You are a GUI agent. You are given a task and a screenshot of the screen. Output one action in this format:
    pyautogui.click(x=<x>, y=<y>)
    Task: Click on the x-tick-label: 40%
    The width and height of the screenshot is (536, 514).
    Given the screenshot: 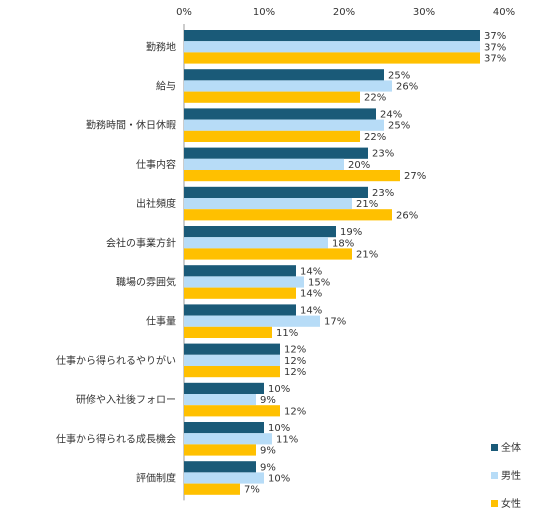 What is the action you would take?
    pyautogui.click(x=504, y=12)
    